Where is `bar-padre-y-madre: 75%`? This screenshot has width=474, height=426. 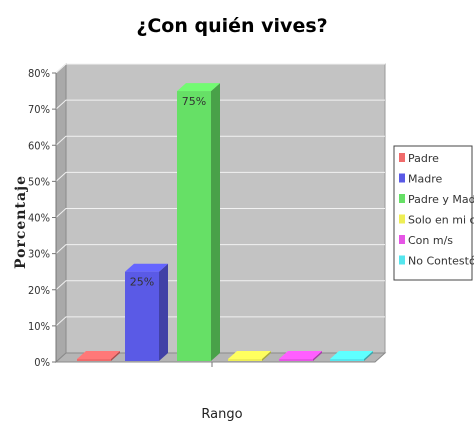 bar-padre-y-madre: 75% is located at coordinates (198, 222).